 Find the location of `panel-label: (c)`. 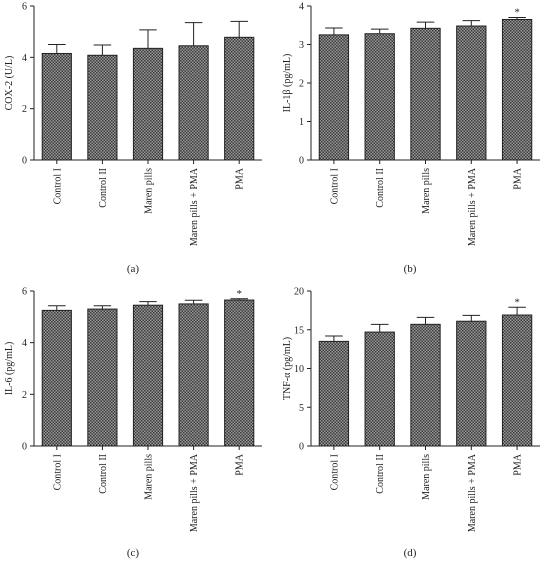

panel-label: (c) is located at coordinates (133, 553).